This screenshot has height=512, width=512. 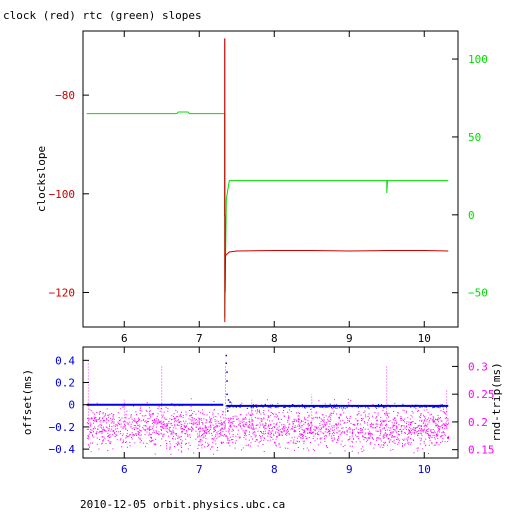 I want to click on y-right-tick-label: 0.3, so click(x=478, y=366).